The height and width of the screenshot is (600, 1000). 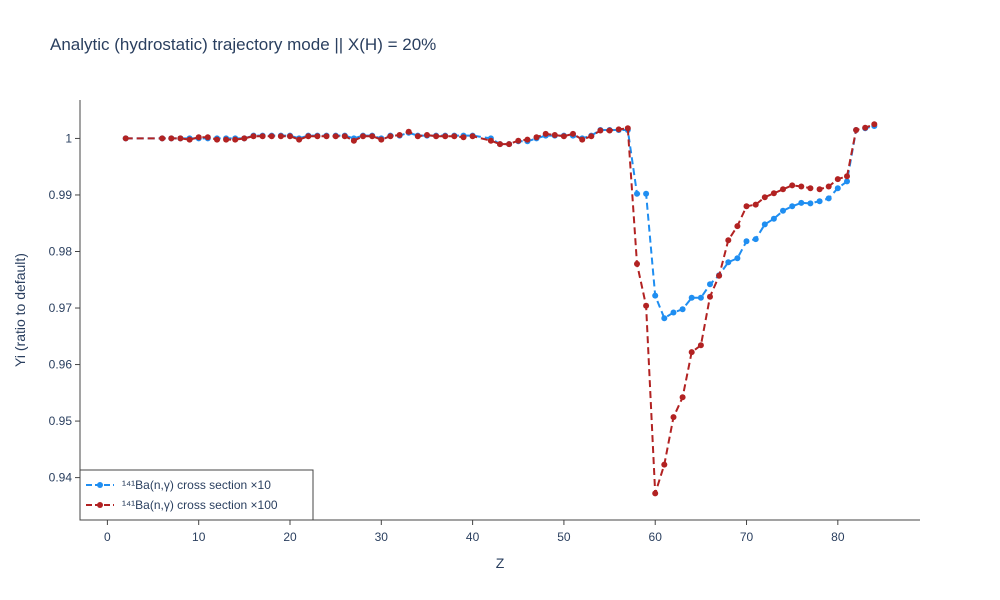 What do you see at coordinates (20, 310) in the screenshot?
I see `y-axis-title: Yi (ratio to default)` at bounding box center [20, 310].